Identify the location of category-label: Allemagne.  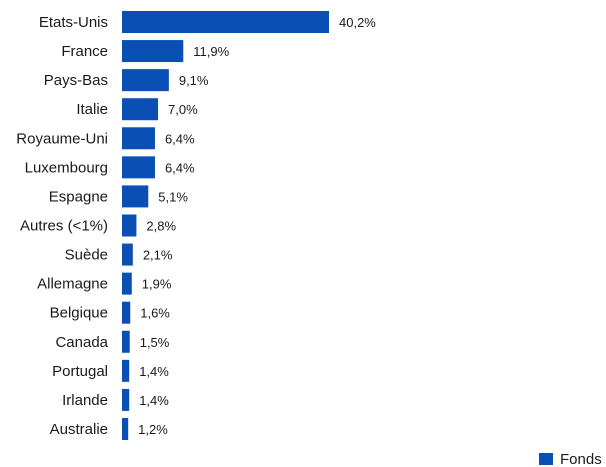
(72, 284).